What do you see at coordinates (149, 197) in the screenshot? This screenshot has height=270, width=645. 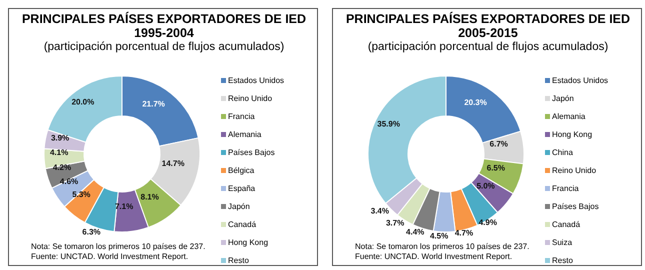 I see `data-label: 8.1%` at bounding box center [149, 197].